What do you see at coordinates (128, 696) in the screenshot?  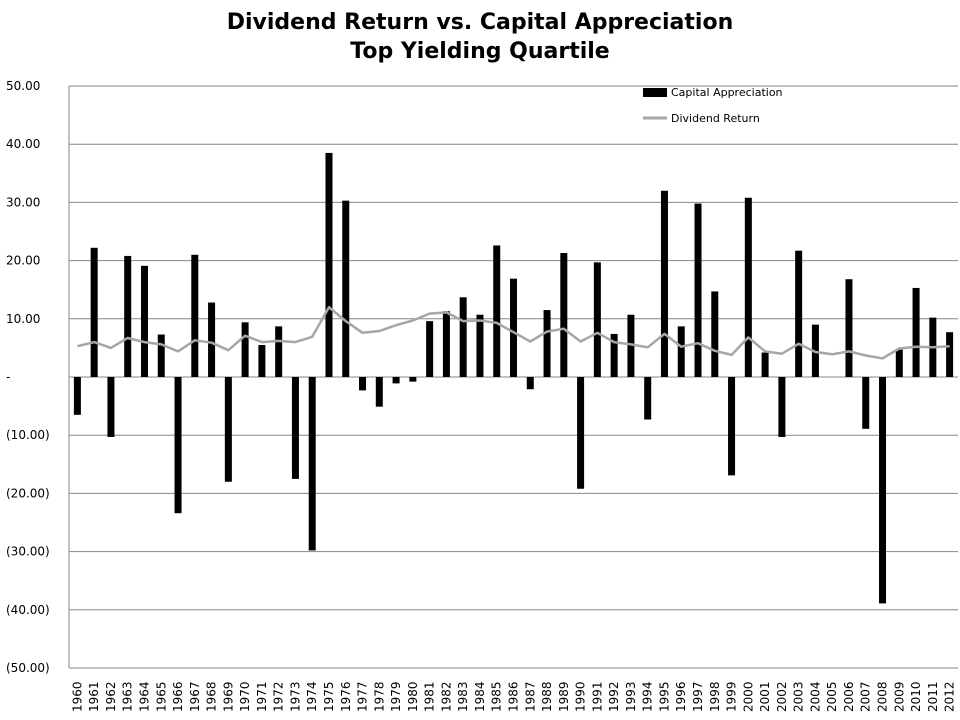 I see `x-tick-label: 1963` at bounding box center [128, 696].